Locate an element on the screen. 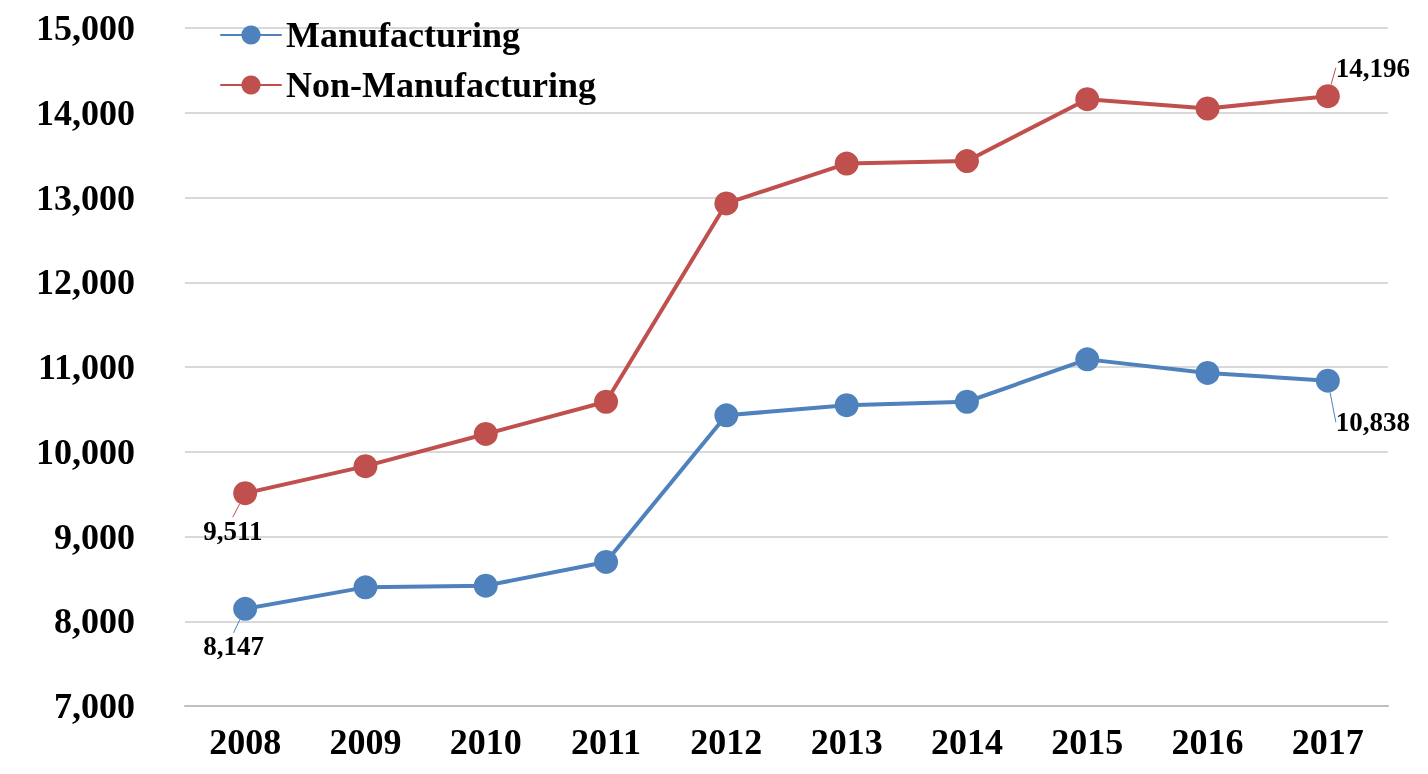  y-tick-label: 7,000 is located at coordinates (94, 706).